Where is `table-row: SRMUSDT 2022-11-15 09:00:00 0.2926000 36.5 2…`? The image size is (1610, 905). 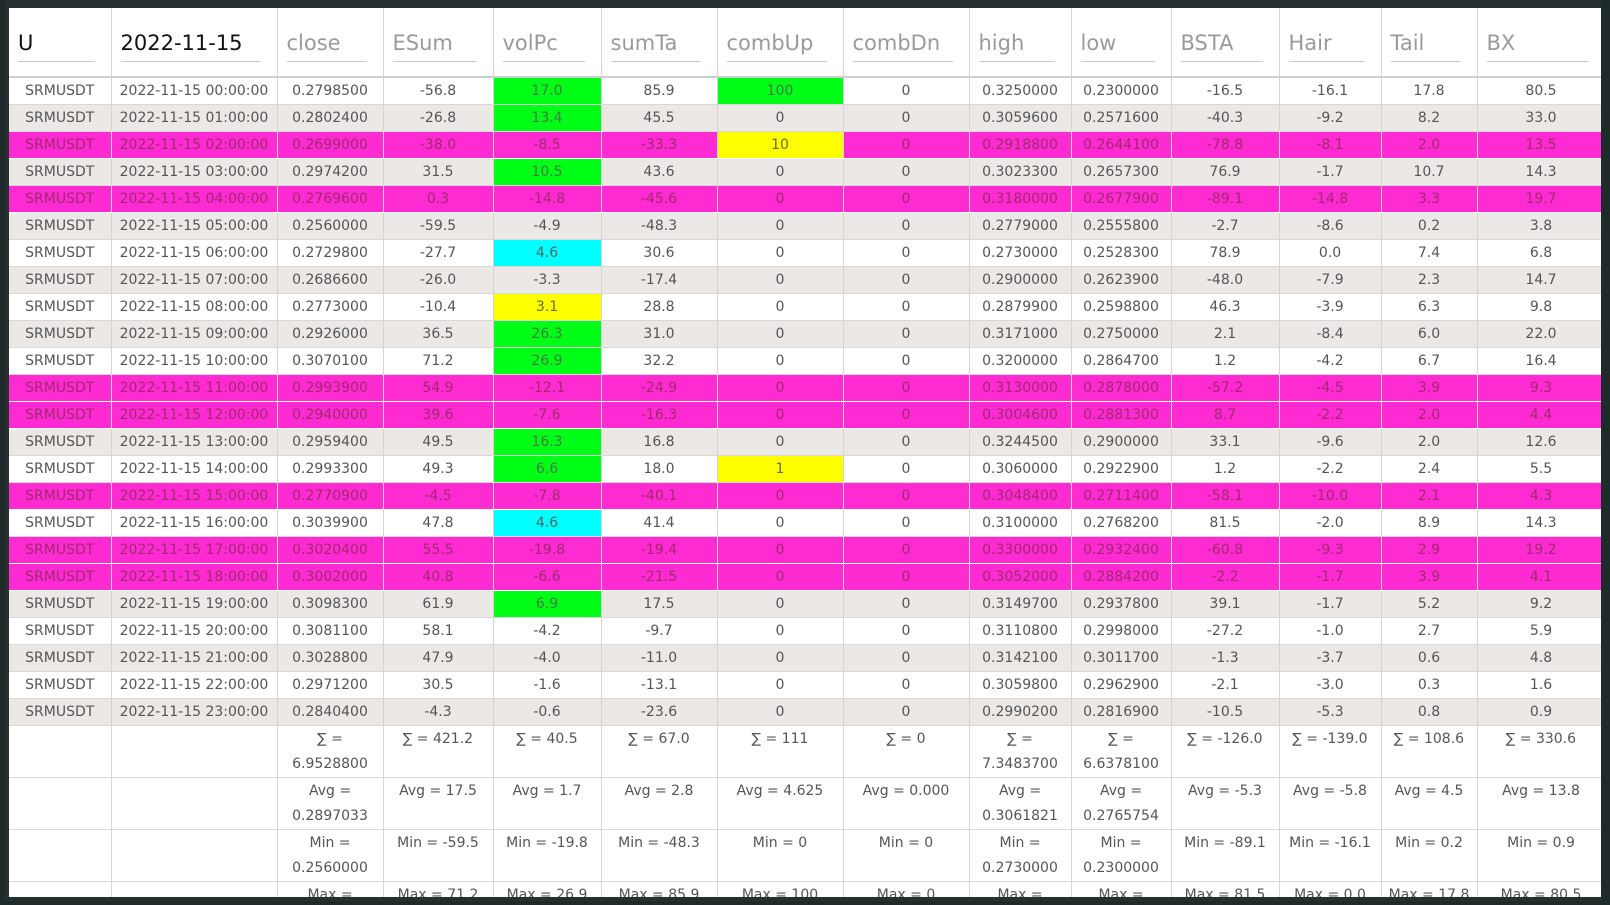 table-row: SRMUSDT 2022-11-15 09:00:00 0.2926000 36.5 2… is located at coordinates (805, 334).